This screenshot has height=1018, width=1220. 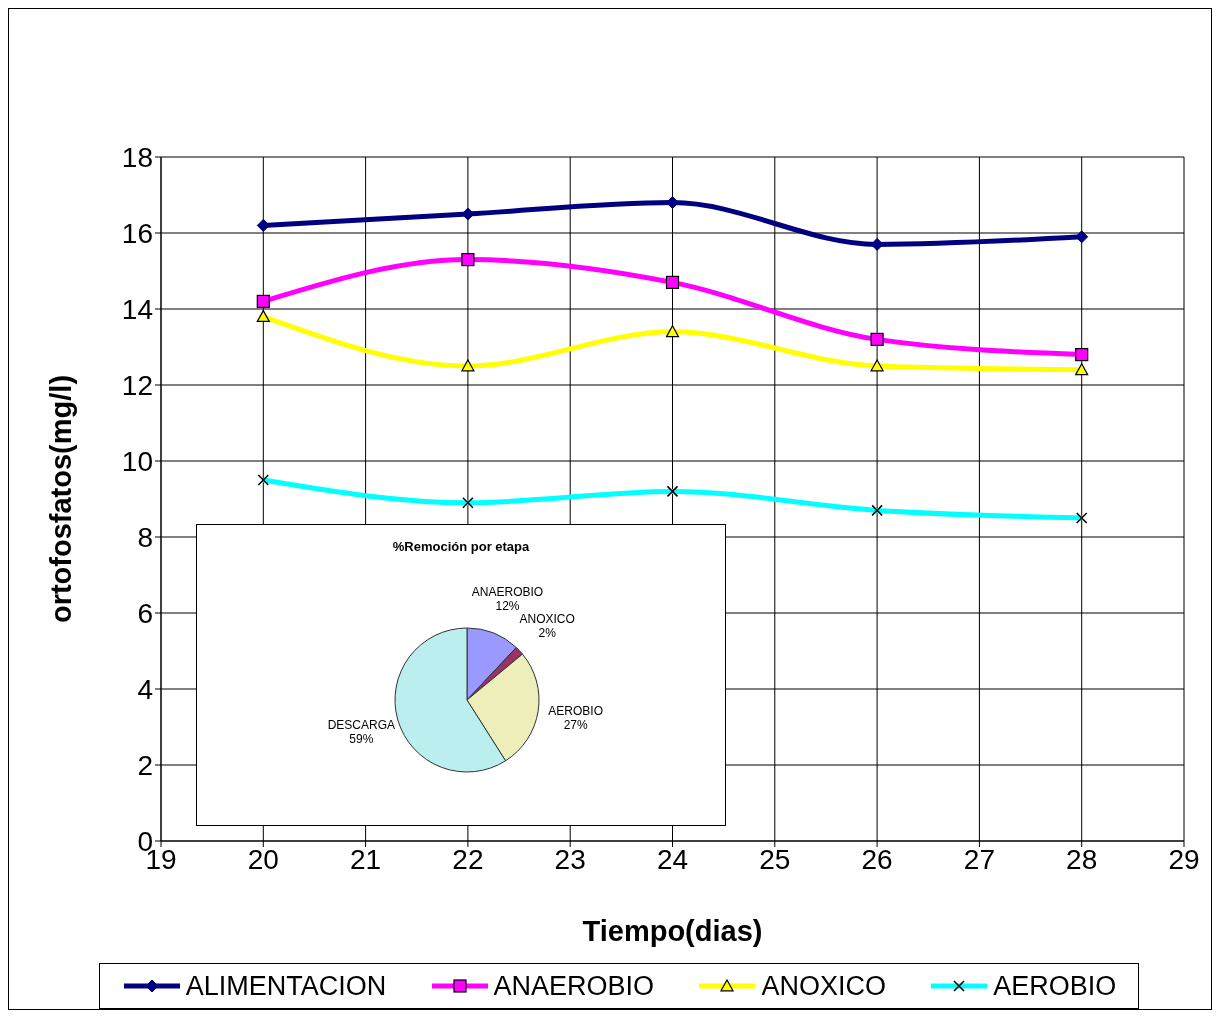 I want to click on legend-label: ALIMENTACION, so click(x=286, y=986).